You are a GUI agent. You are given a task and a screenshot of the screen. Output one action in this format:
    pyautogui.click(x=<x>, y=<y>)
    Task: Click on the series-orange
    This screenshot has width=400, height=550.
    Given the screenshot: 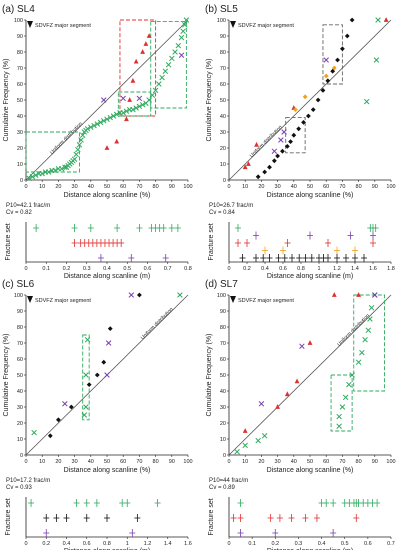 What is the action you would take?
    pyautogui.click(x=315, y=88)
    